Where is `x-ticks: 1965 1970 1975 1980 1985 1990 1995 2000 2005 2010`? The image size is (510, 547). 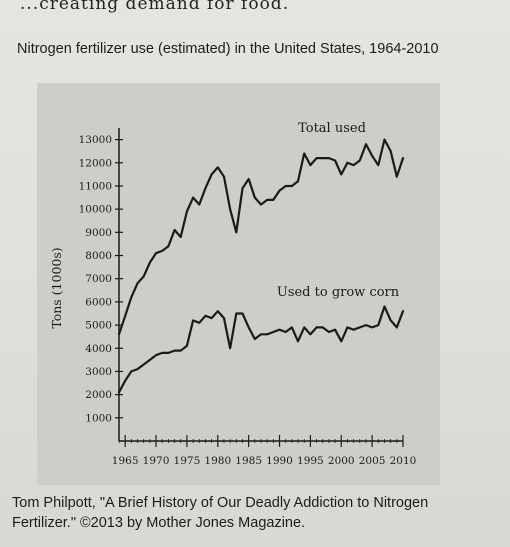
x-ticks: 1965 1970 1975 1980 1985 1990 1995 2000 2005 2010 is located at coordinates (264, 451).